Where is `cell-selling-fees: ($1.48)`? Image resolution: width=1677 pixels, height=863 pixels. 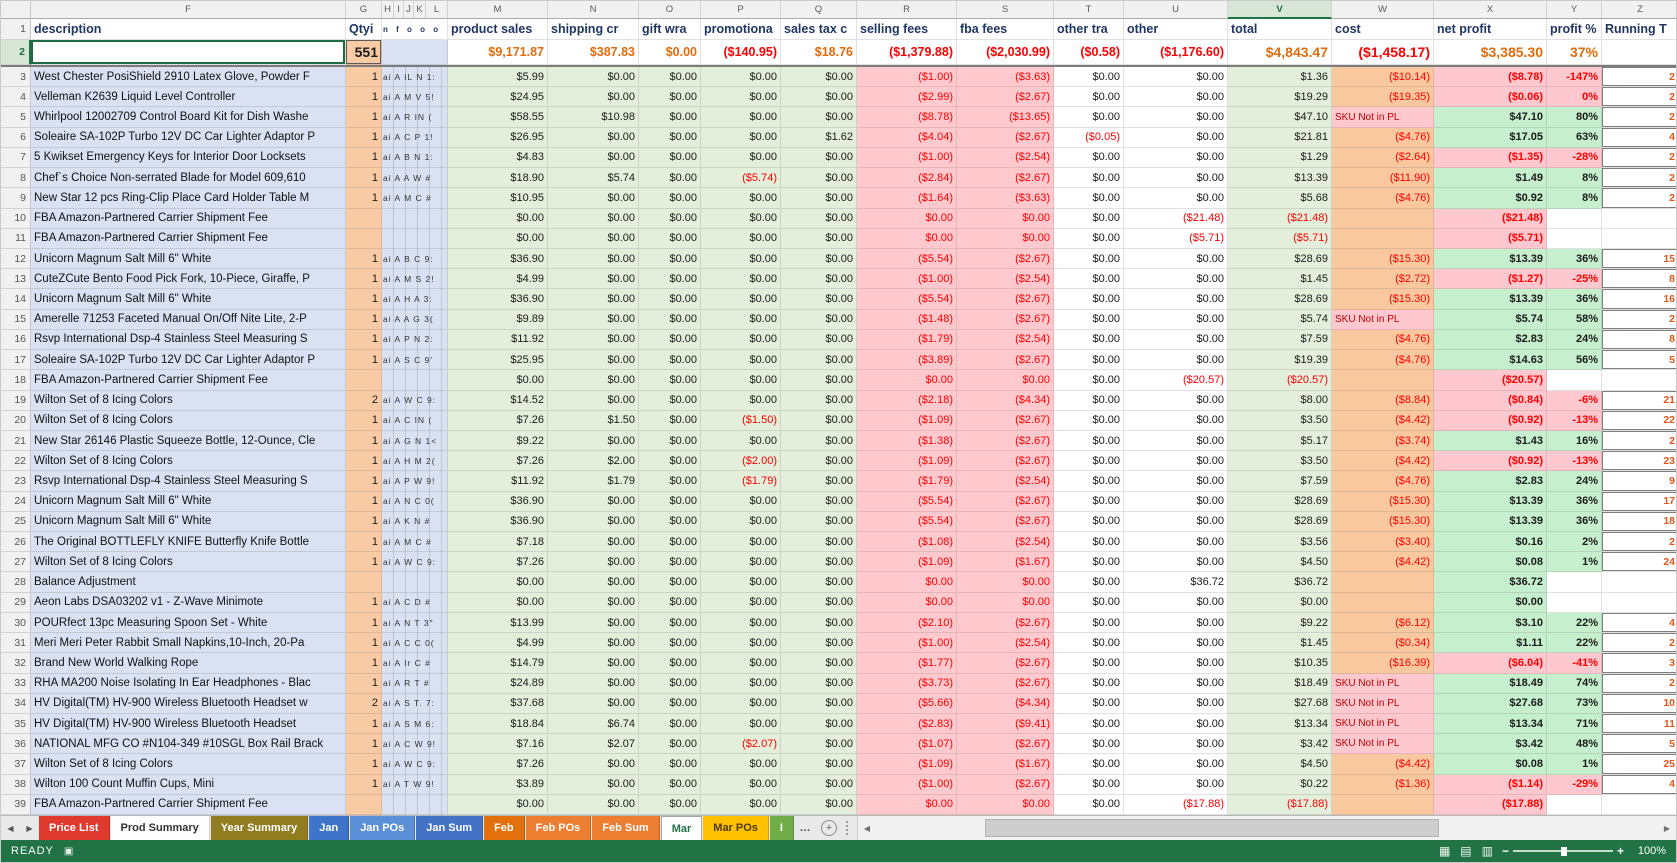
cell-selling-fees: ($1.48) is located at coordinates (907, 319).